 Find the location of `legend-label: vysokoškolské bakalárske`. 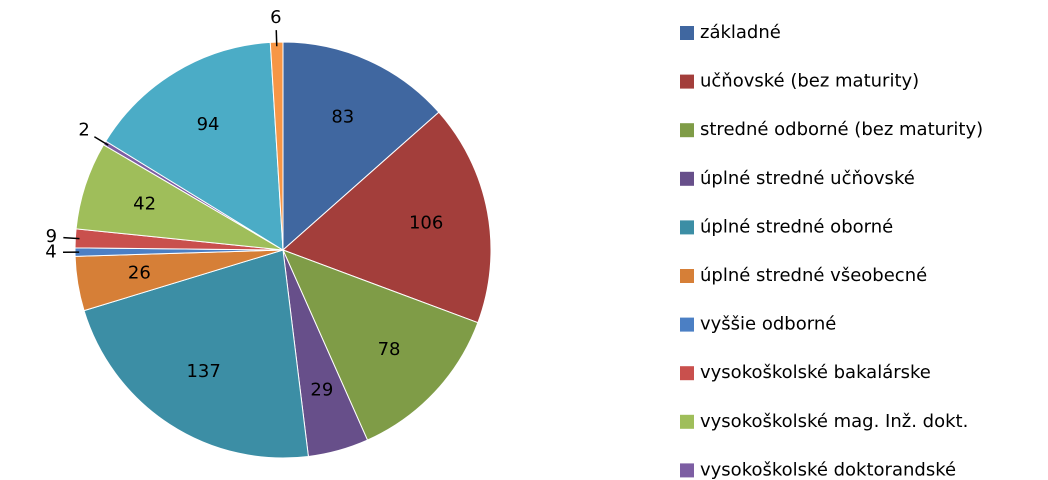

legend-label: vysokoškolské bakalárske is located at coordinates (815, 372).